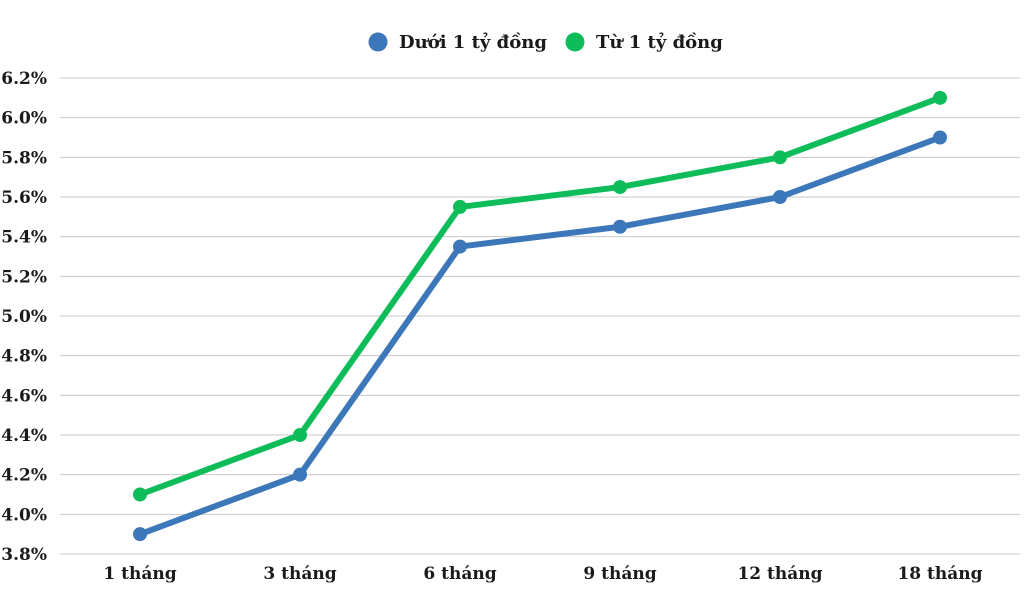  What do you see at coordinates (24, 277) in the screenshot?
I see `y-tick-label: 5.2%` at bounding box center [24, 277].